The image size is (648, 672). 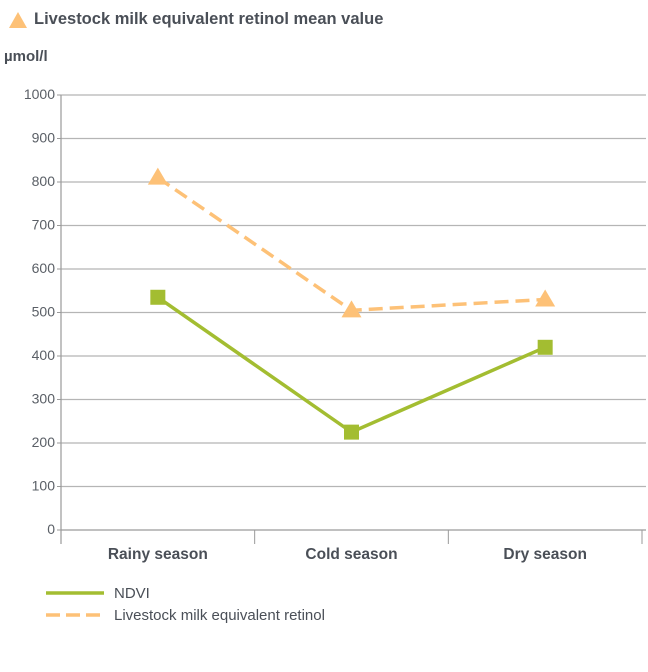 I want to click on y-tick-label: 200, so click(x=44, y=442).